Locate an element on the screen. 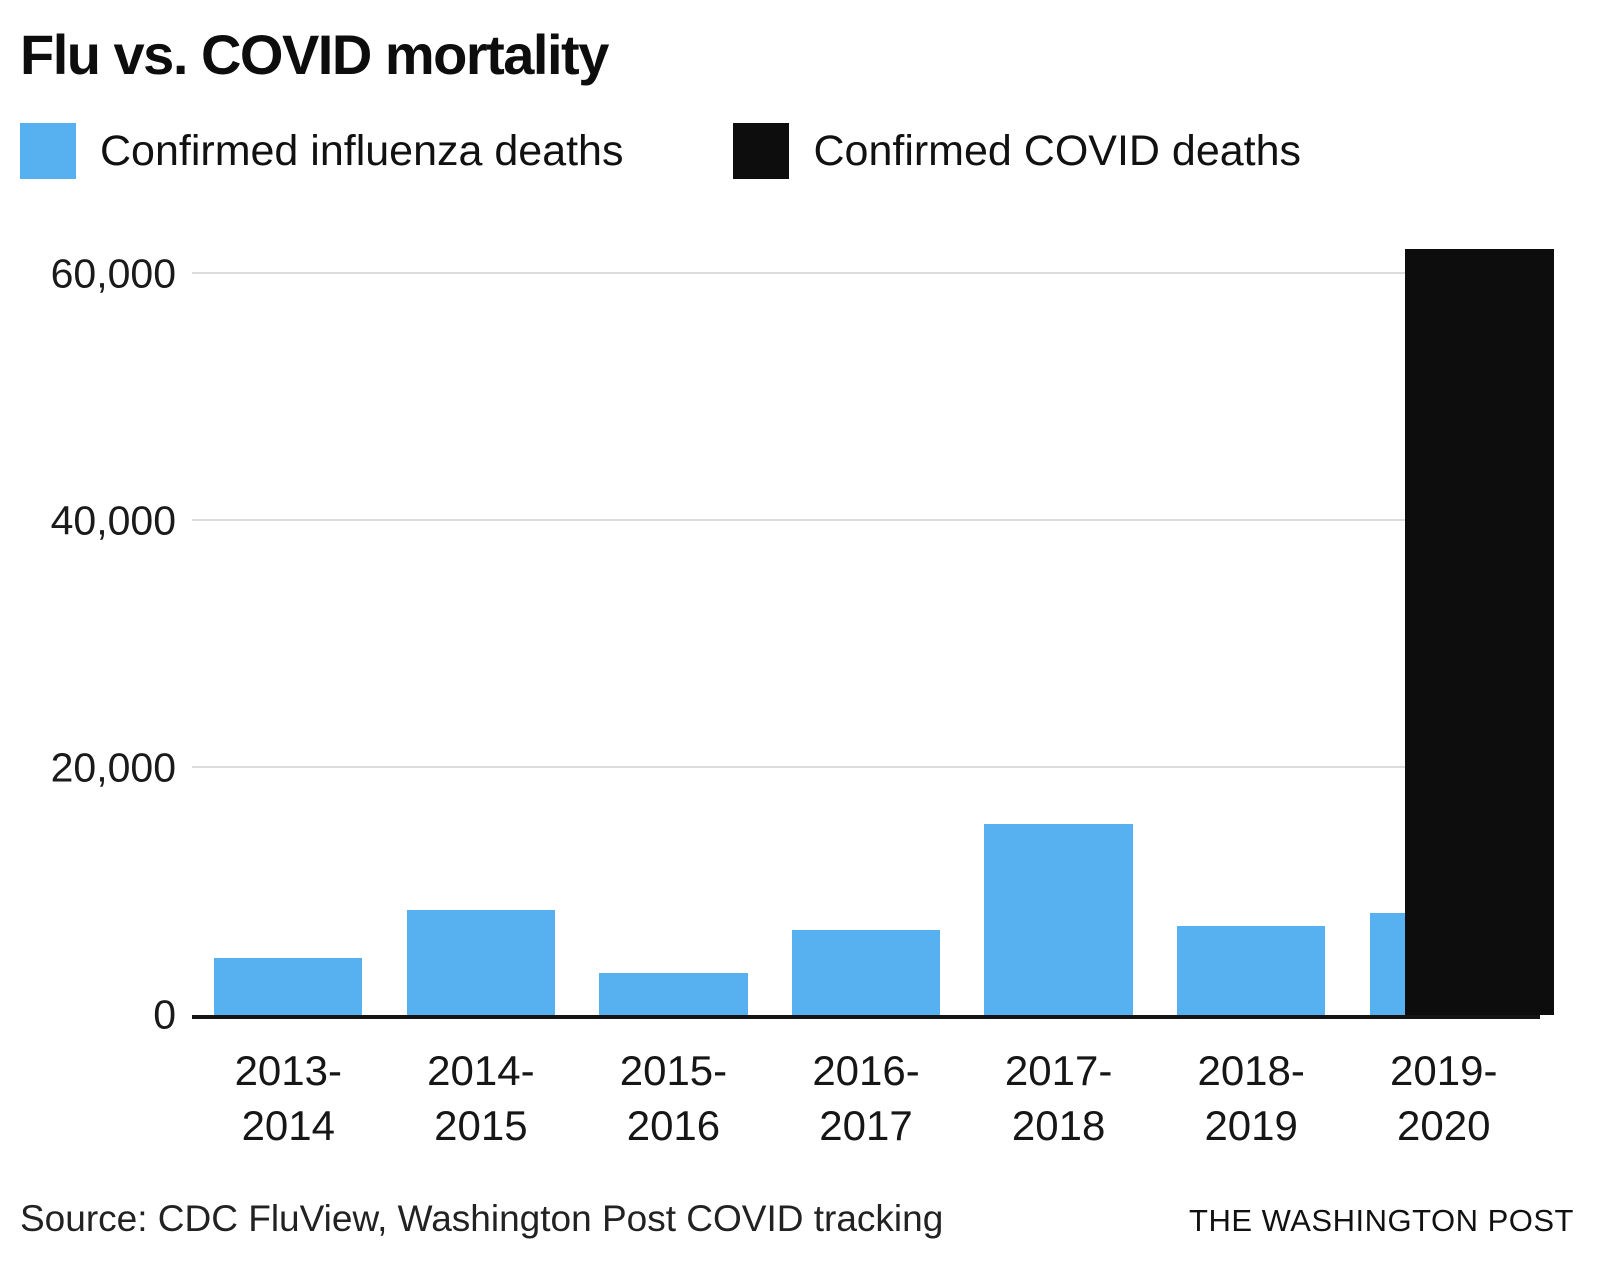 Image resolution: width=1600 pixels, height=1278 pixels. y-tick-label: 0 is located at coordinates (164, 1014).